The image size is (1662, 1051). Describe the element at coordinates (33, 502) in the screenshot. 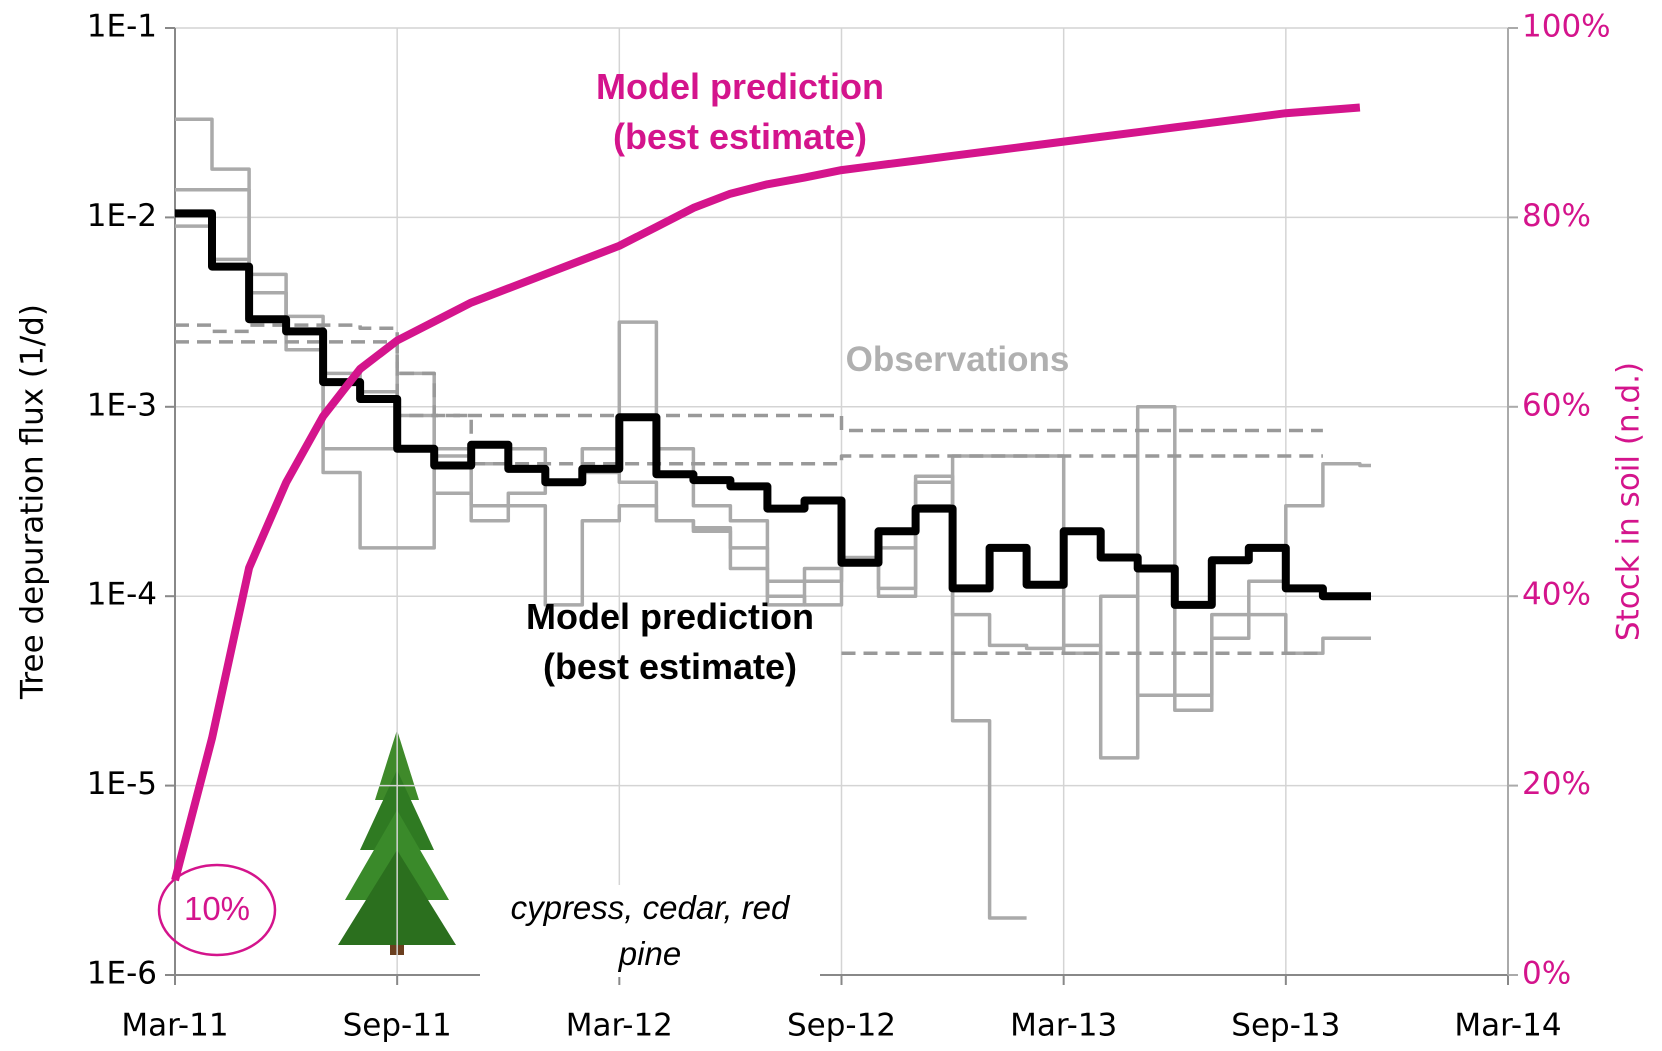

I see `y-axis-label: Tree depuration flux (1/d)` at that location.